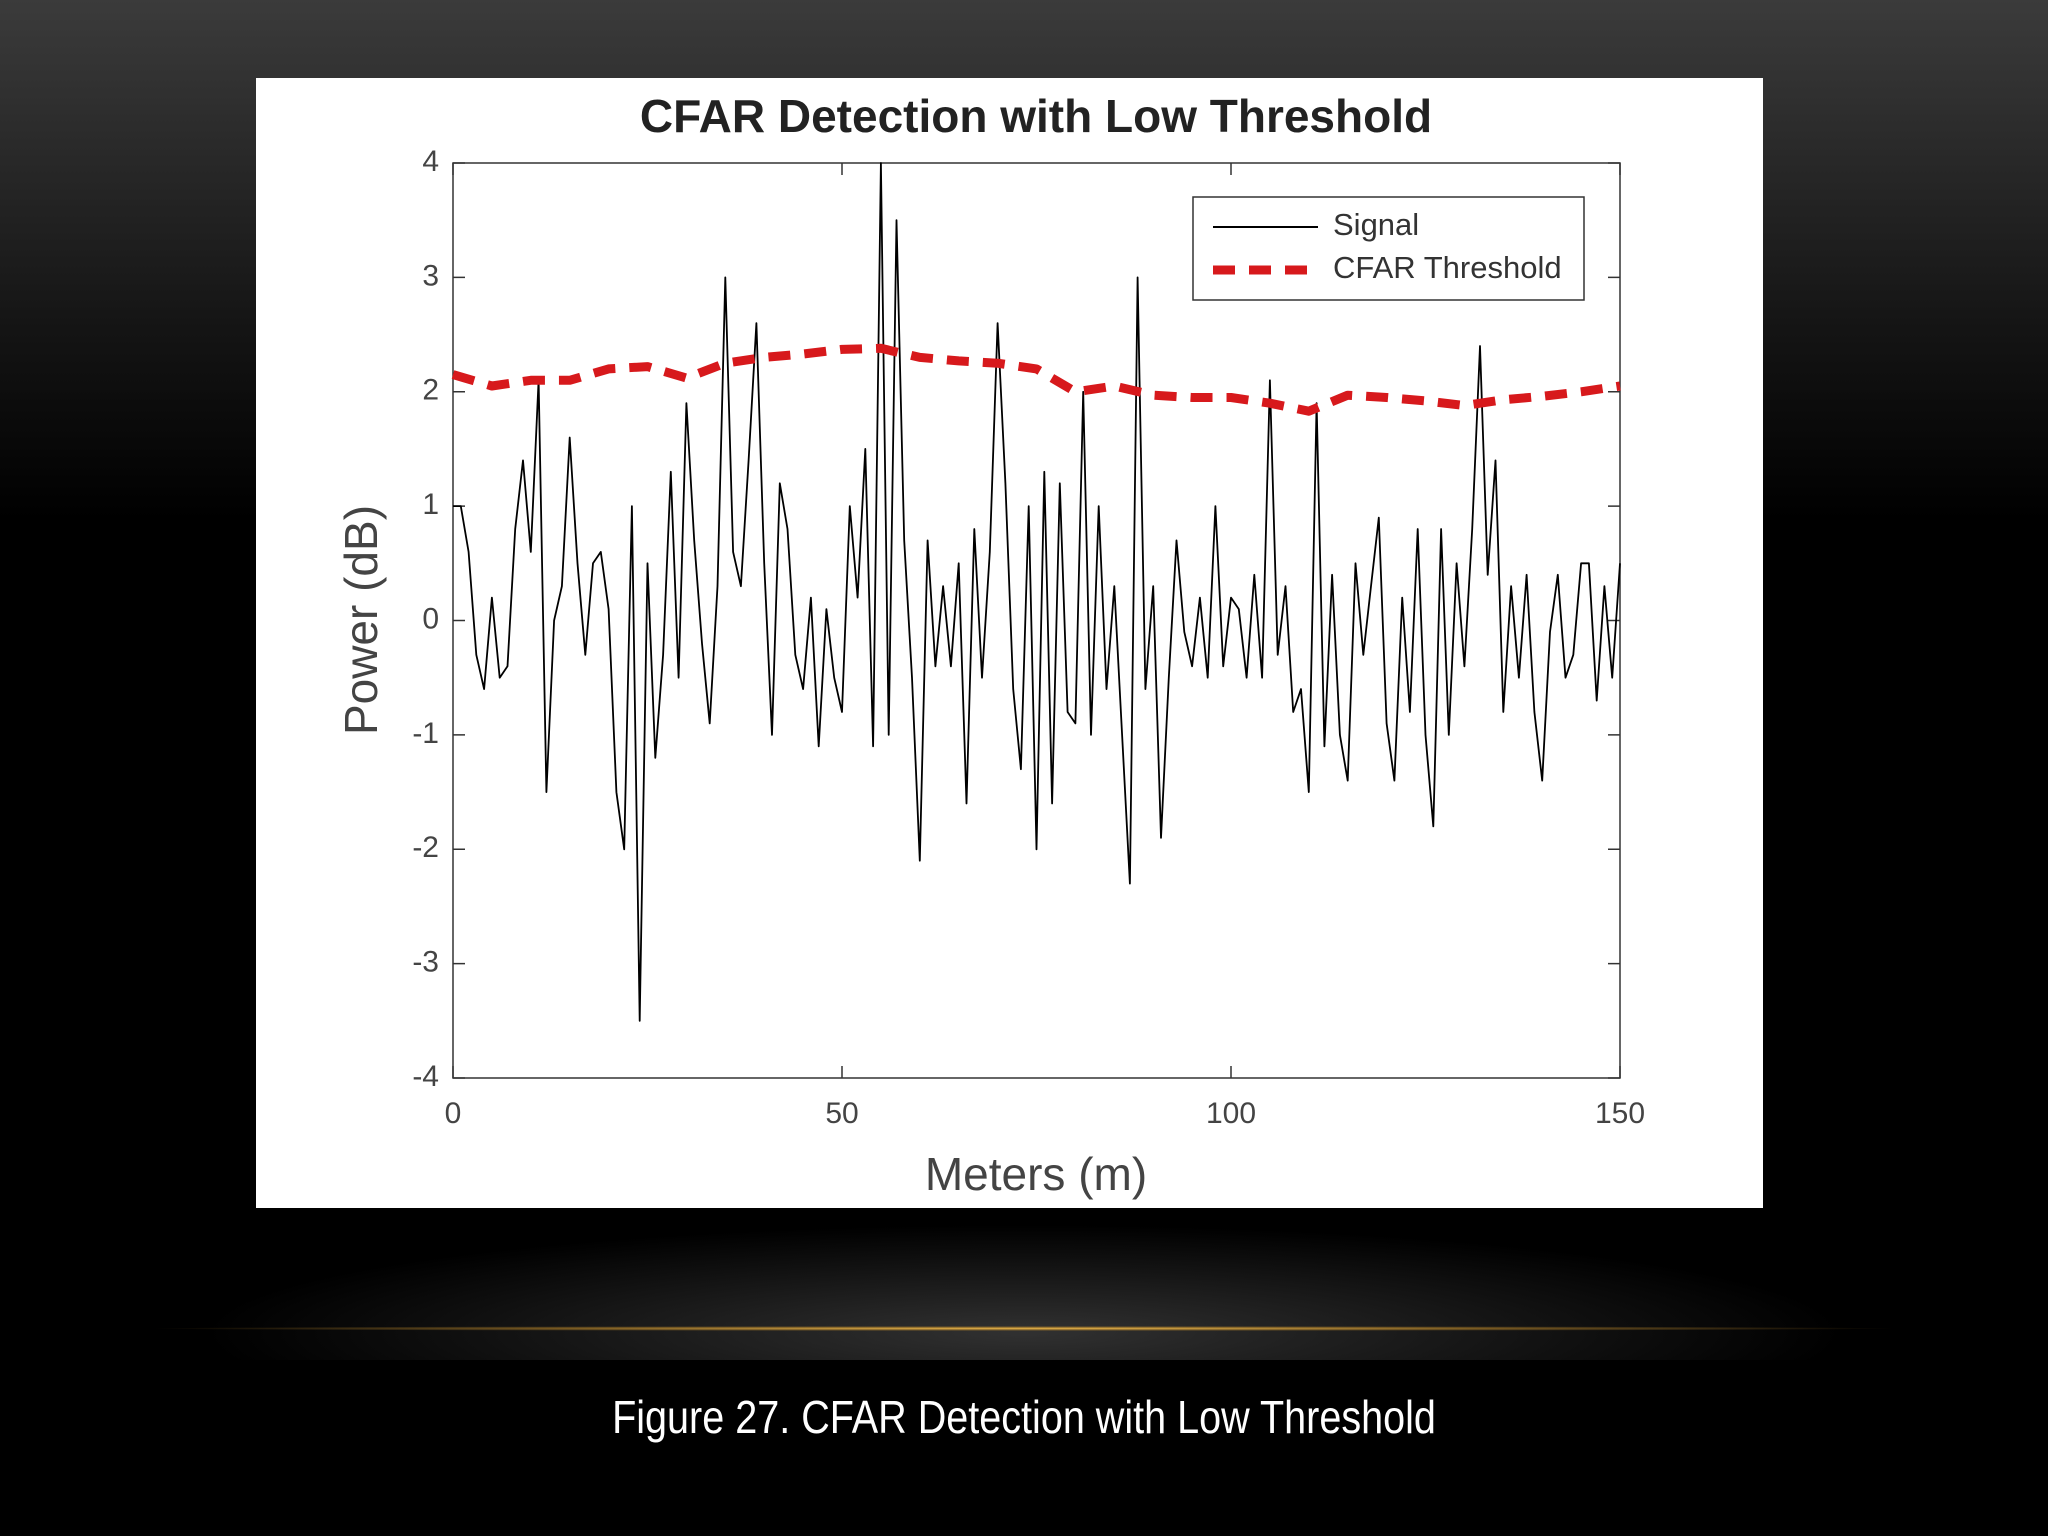 Image resolution: width=2048 pixels, height=1536 pixels. What do you see at coordinates (1447, 267) in the screenshot?
I see `legend-label: CFAR Threshold` at bounding box center [1447, 267].